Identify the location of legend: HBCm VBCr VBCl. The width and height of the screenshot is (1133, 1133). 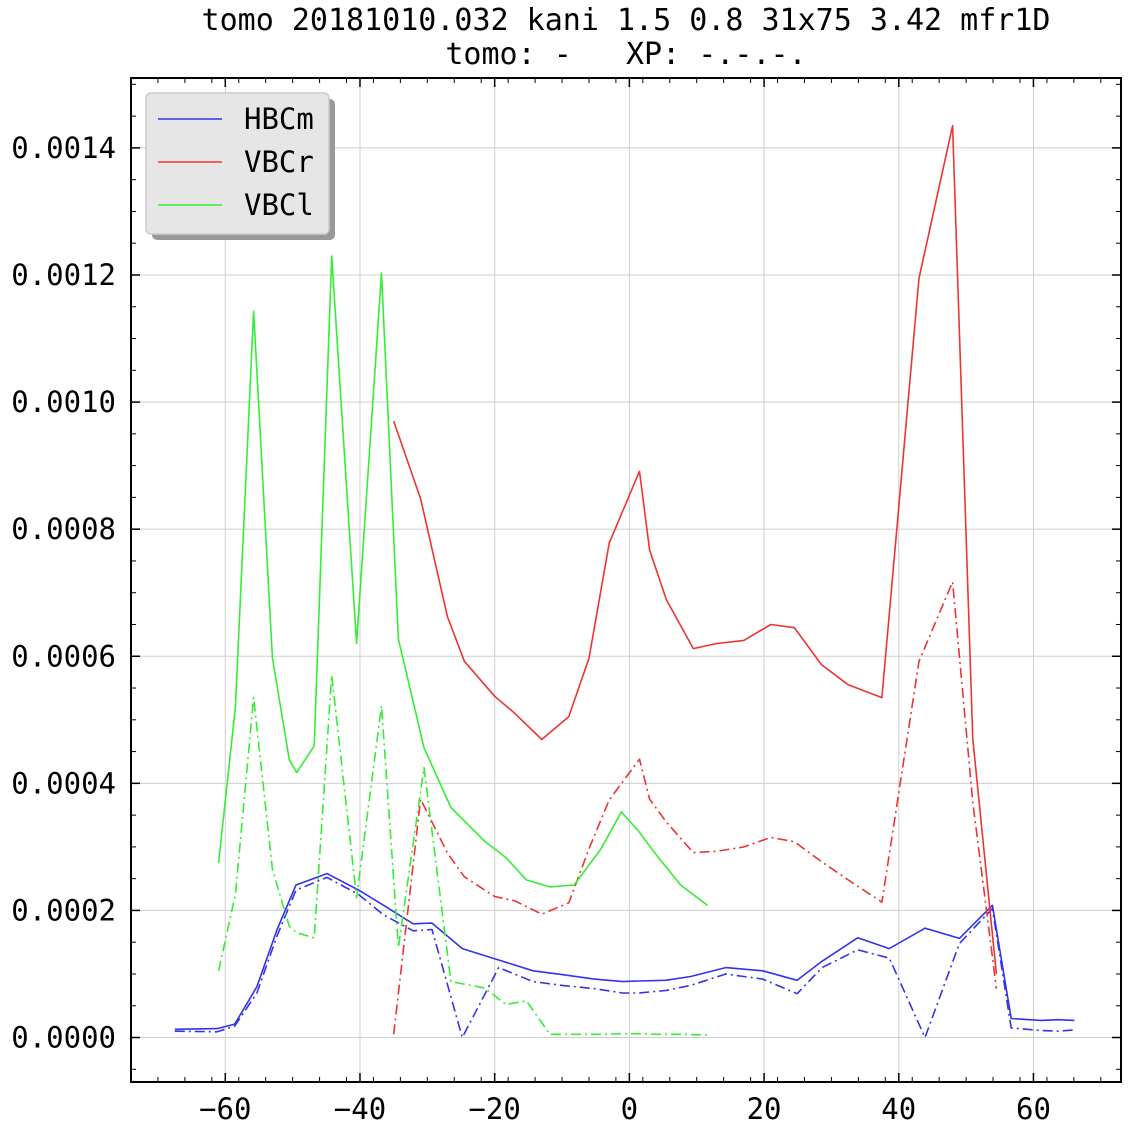
(240, 166).